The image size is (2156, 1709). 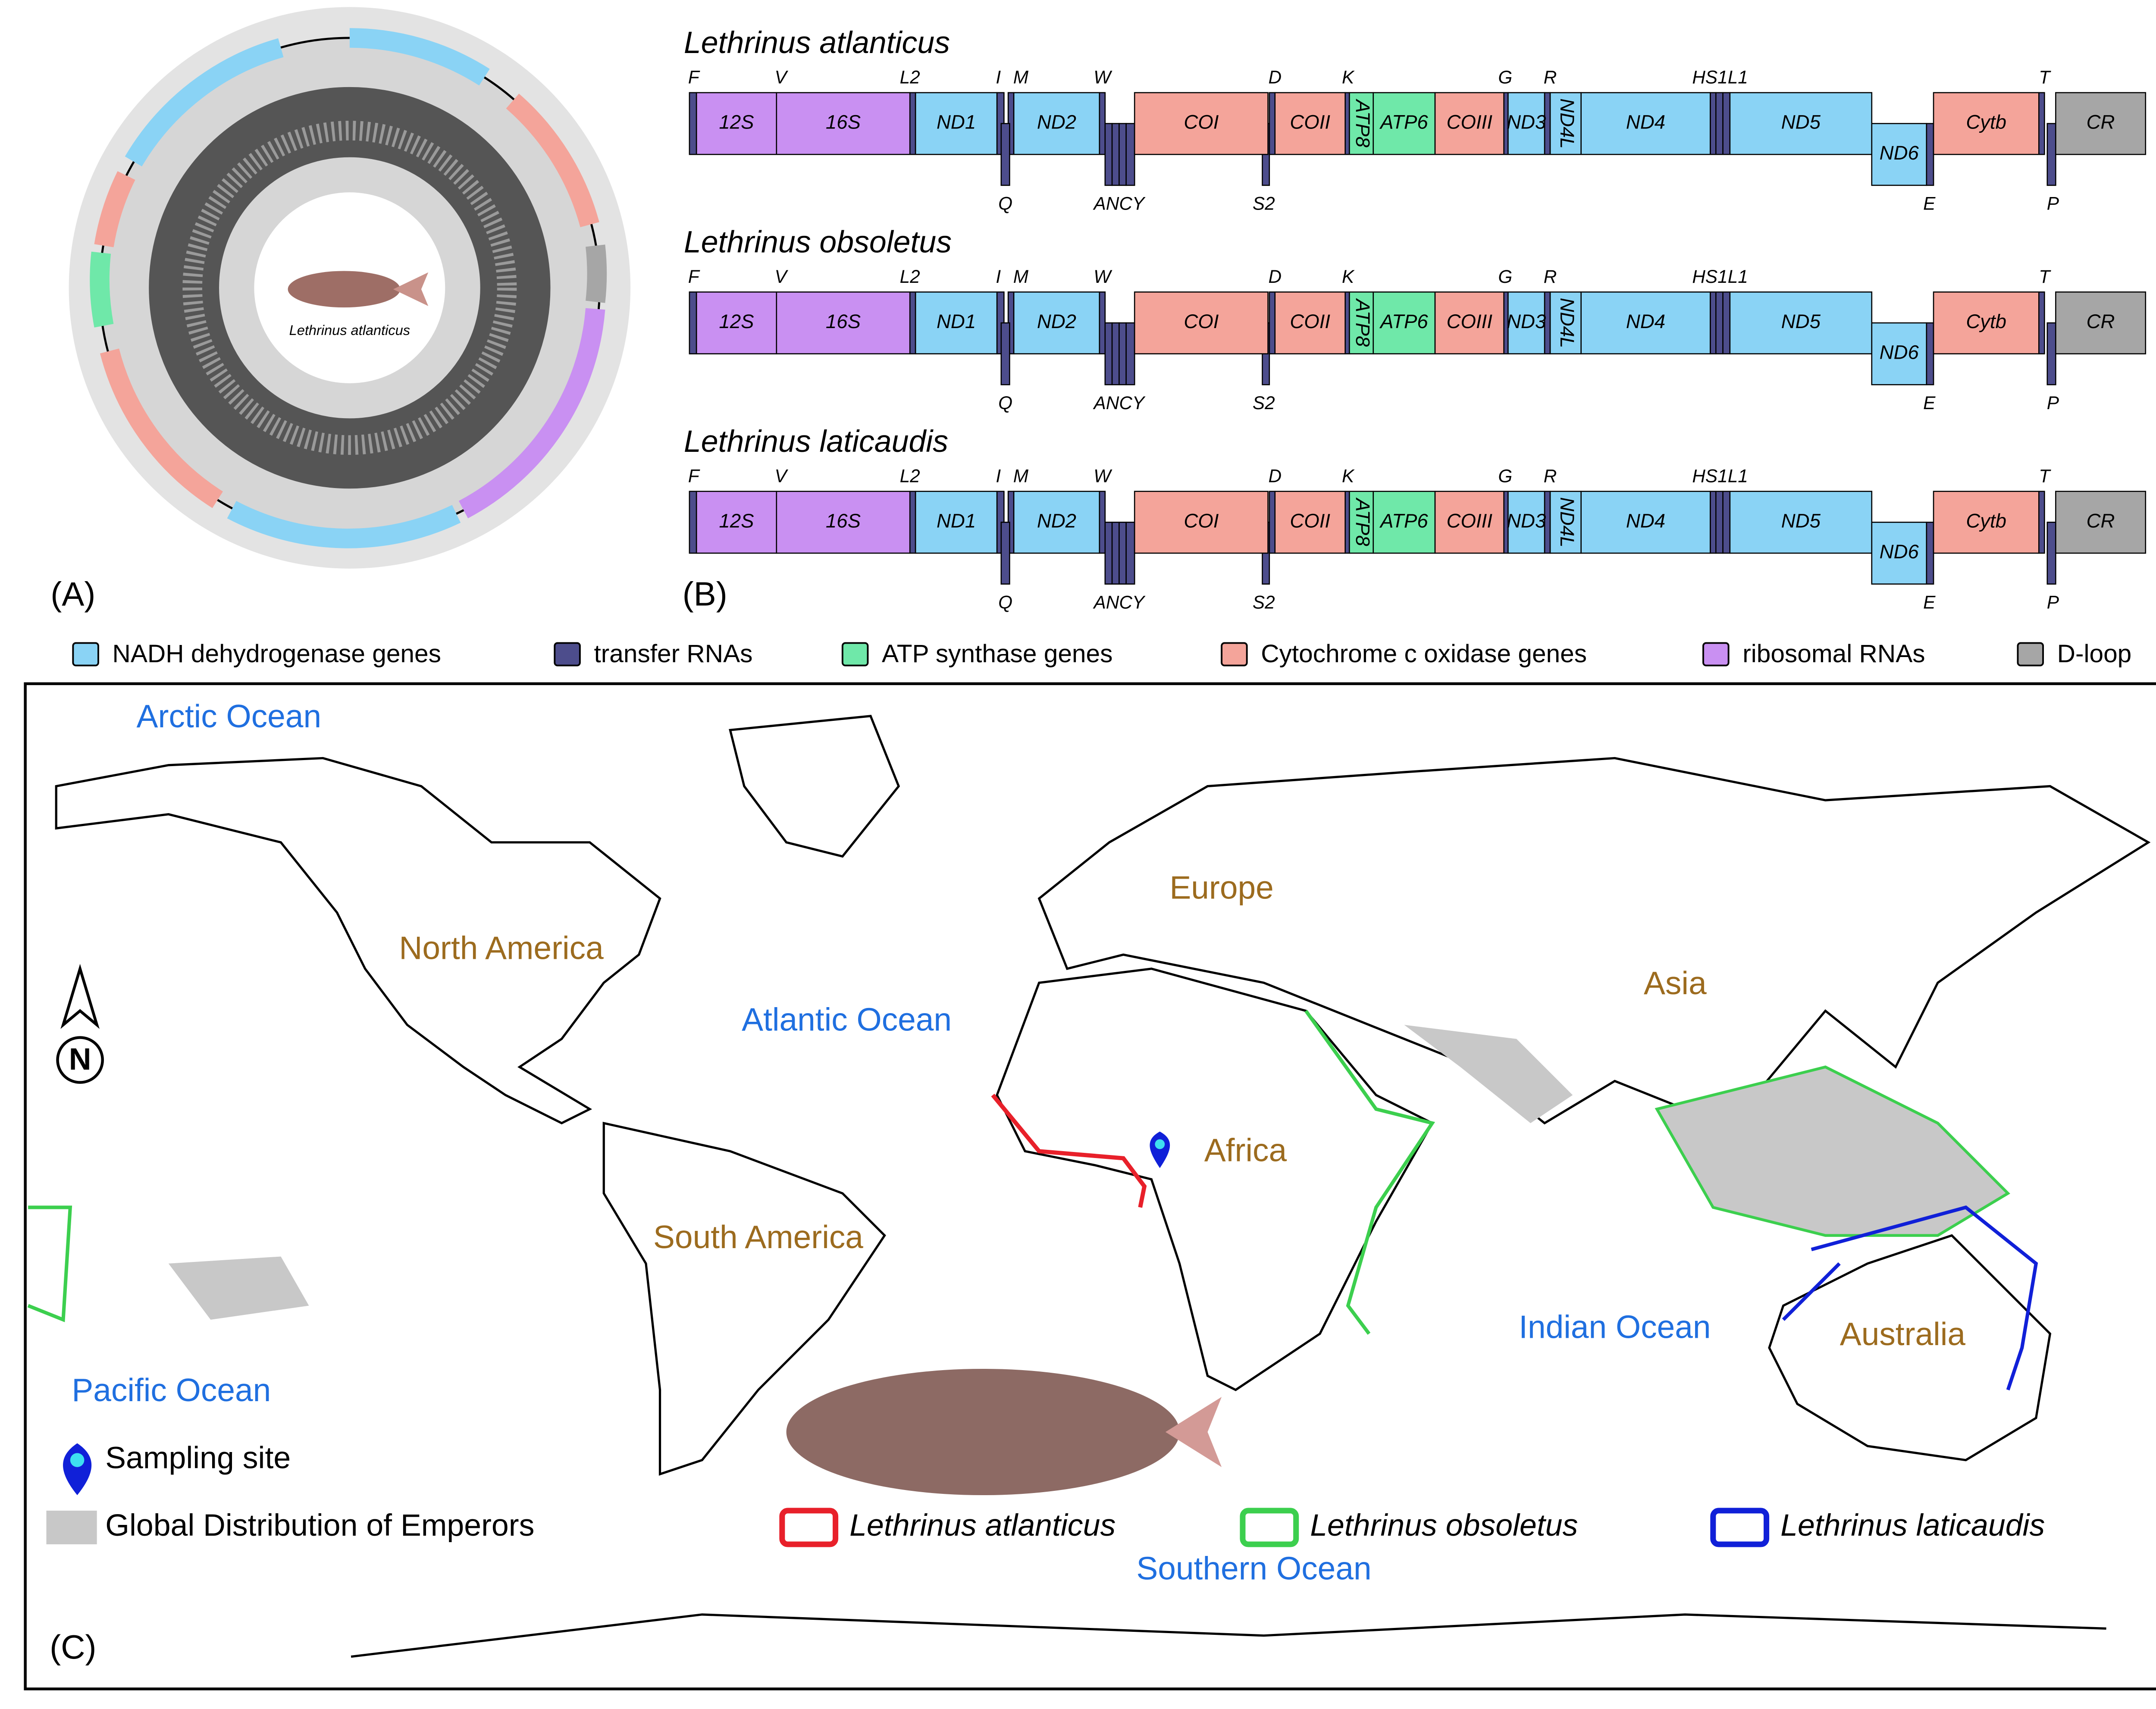 What do you see at coordinates (1505, 276) in the screenshot?
I see `trna-label: G` at bounding box center [1505, 276].